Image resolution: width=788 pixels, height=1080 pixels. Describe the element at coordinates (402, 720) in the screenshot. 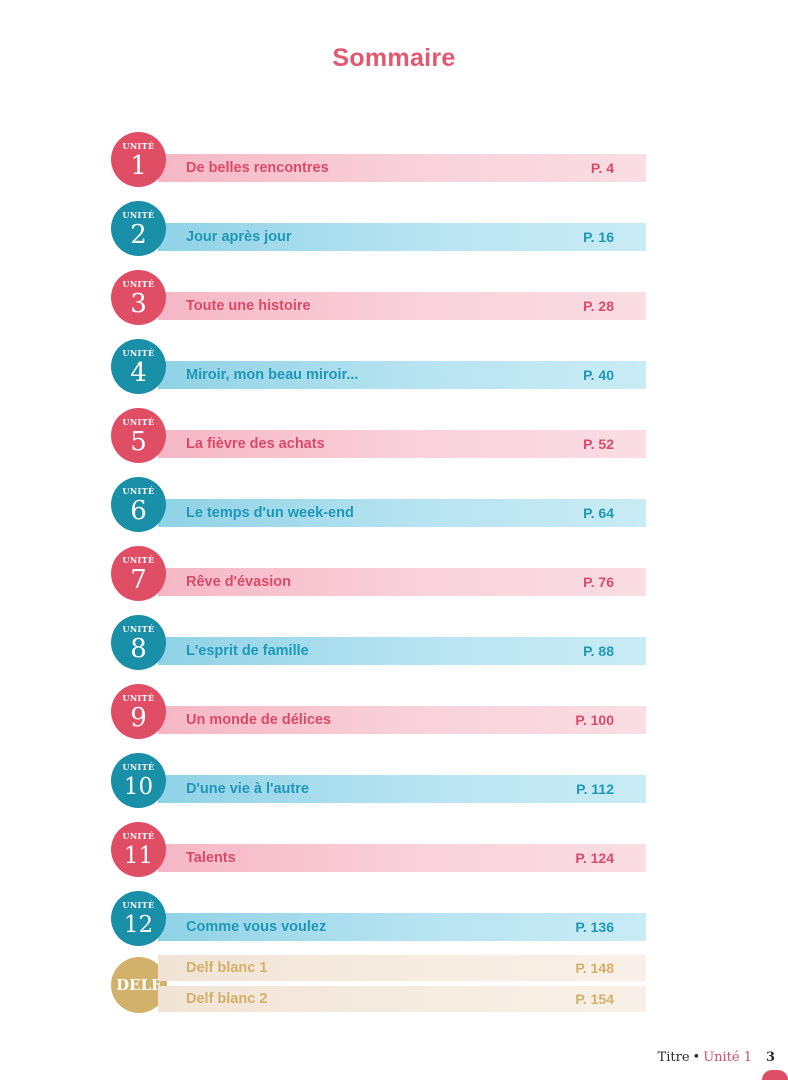

I see `toc-entry-bar: Un monde de délices P. 100` at that location.